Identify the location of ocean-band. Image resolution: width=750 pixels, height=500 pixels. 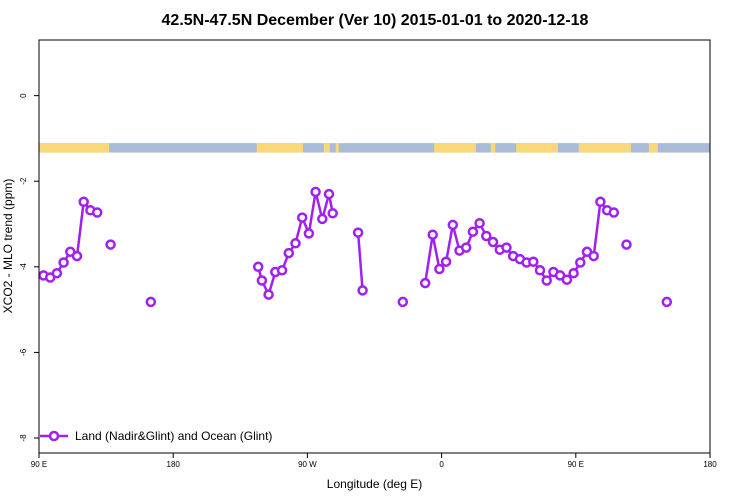
(374, 148).